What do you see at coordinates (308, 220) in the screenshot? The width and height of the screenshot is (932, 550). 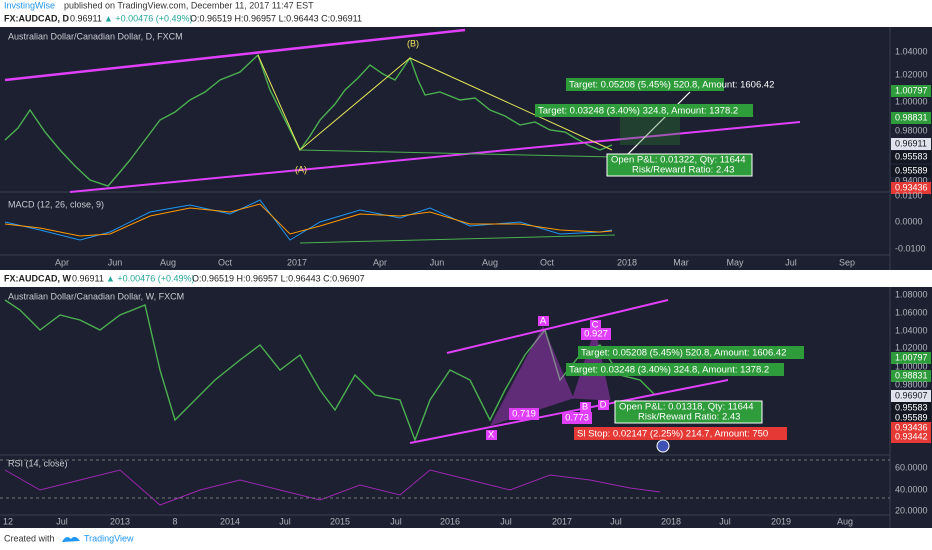 I see `signal-line` at bounding box center [308, 220].